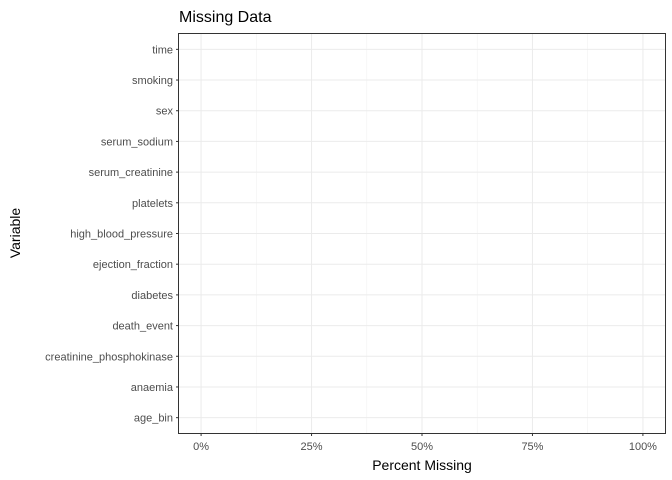 The height and width of the screenshot is (480, 672). I want to click on x-tick-label: 100%, so click(643, 447).